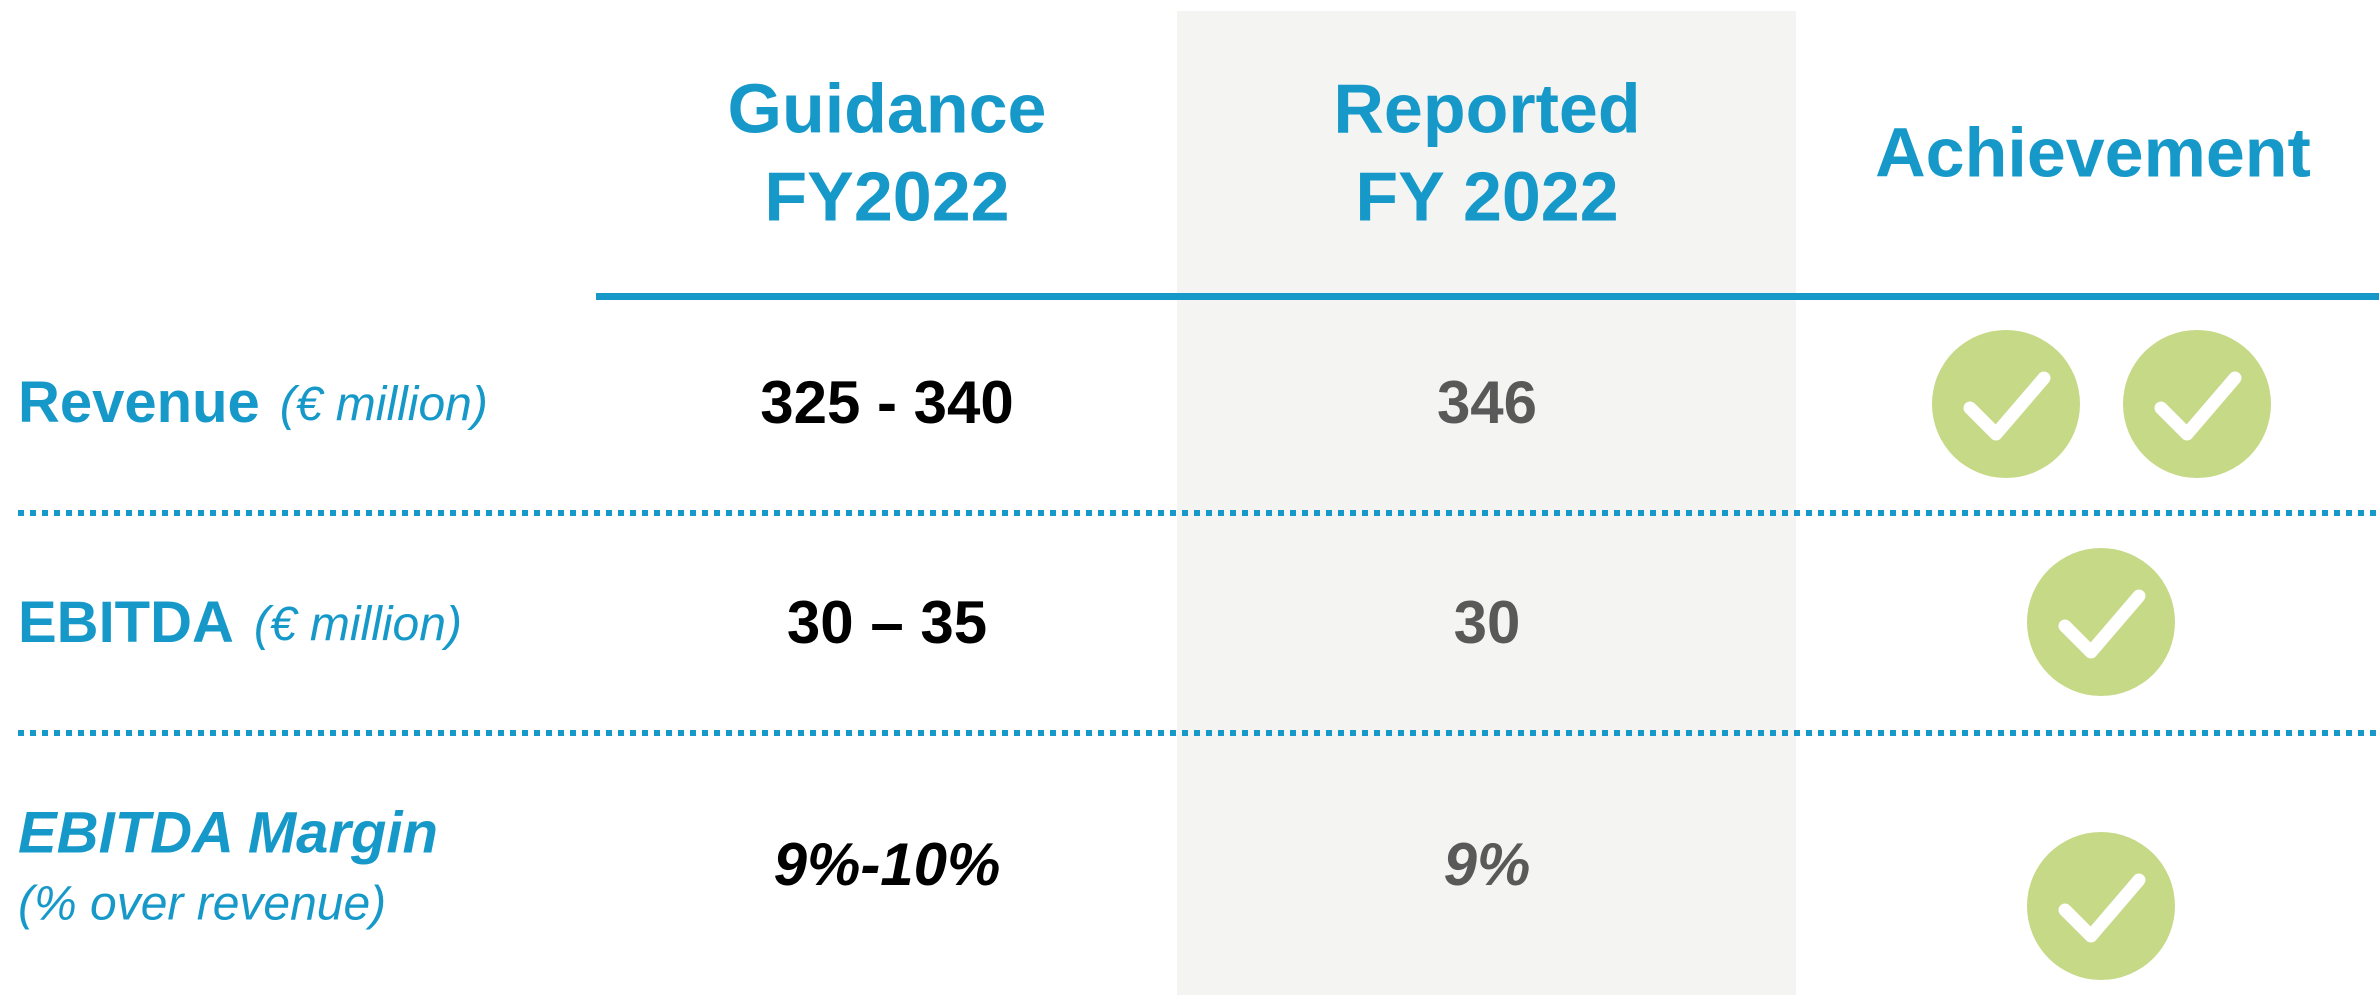  I want to click on guidance: 9%-10%, so click(887, 864).